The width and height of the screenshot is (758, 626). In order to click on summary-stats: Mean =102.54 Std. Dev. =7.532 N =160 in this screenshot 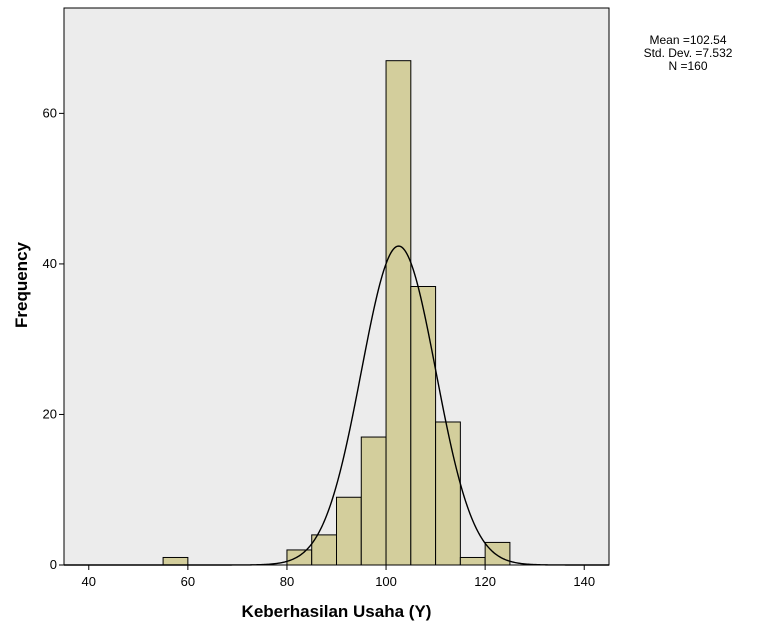, I will do `click(688, 53)`.